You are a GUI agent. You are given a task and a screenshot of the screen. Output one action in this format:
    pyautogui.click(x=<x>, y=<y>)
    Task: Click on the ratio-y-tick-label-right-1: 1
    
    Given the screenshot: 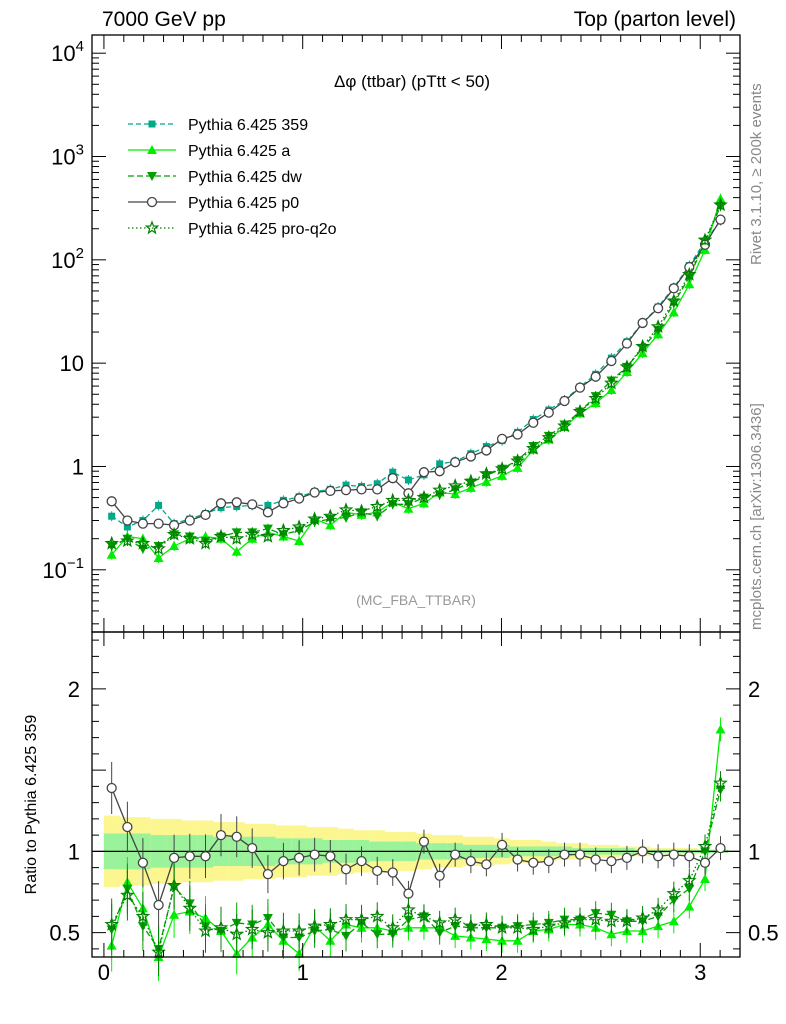 What is the action you would take?
    pyautogui.click(x=754, y=851)
    